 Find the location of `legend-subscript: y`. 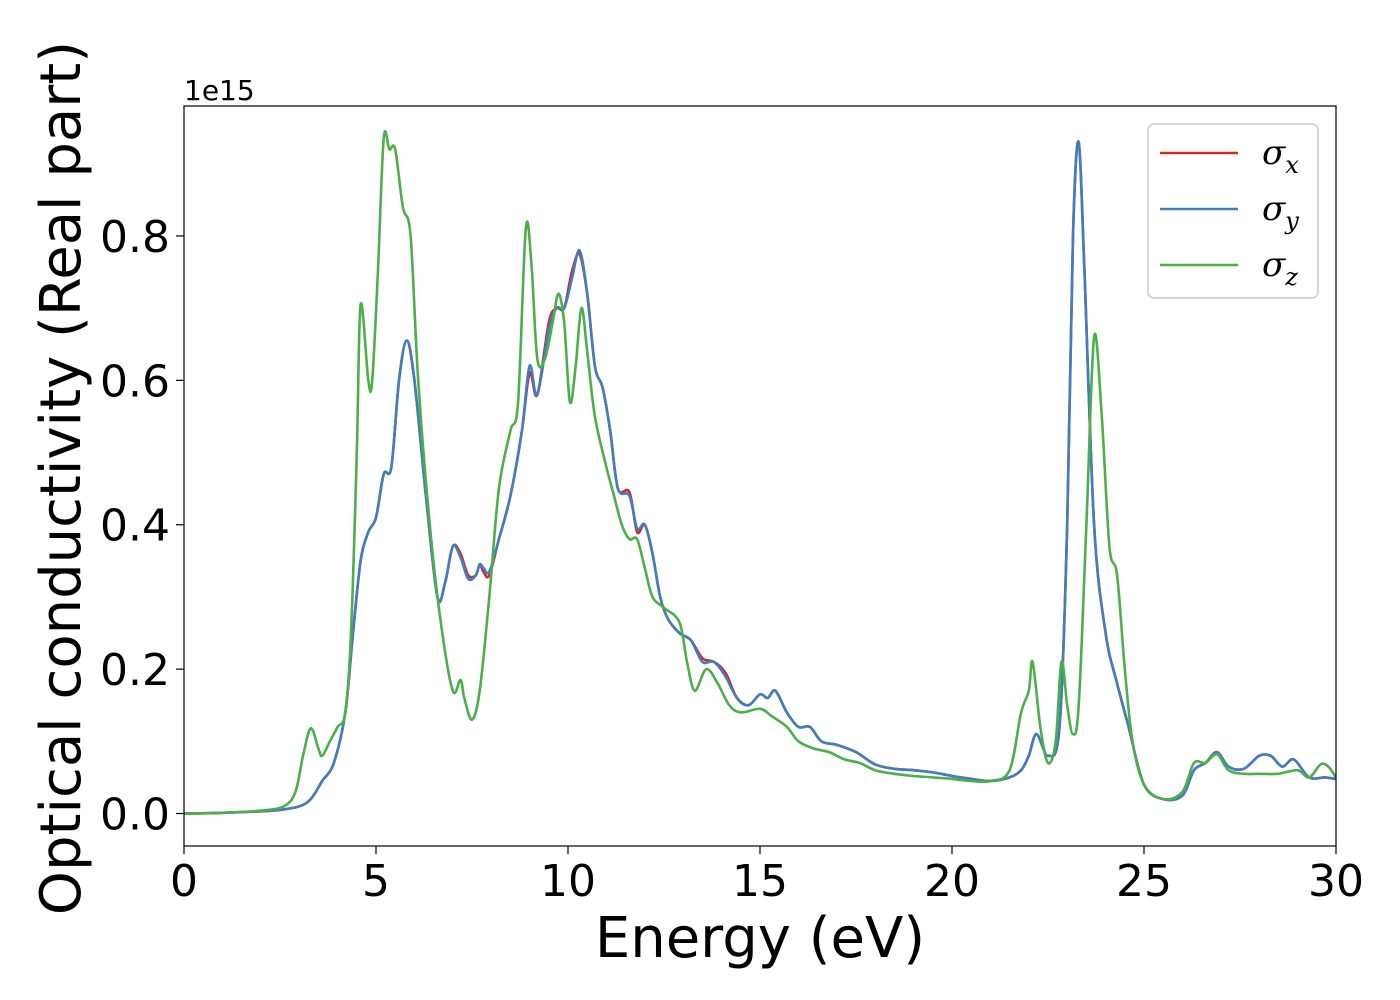

legend-subscript: y is located at coordinates (1291, 221).